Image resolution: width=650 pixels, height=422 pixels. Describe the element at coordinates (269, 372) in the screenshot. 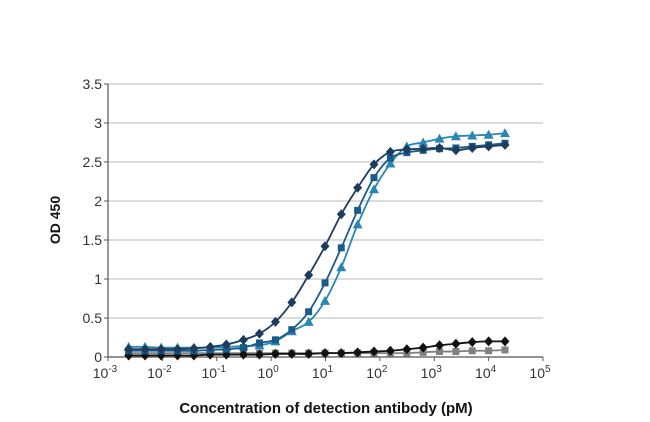

I see `x-tick-label: 10⁰` at that location.